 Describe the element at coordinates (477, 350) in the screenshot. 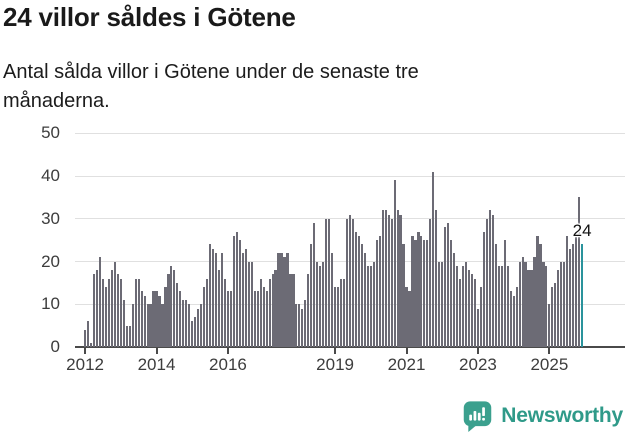

I see `x-tick-2023` at that location.